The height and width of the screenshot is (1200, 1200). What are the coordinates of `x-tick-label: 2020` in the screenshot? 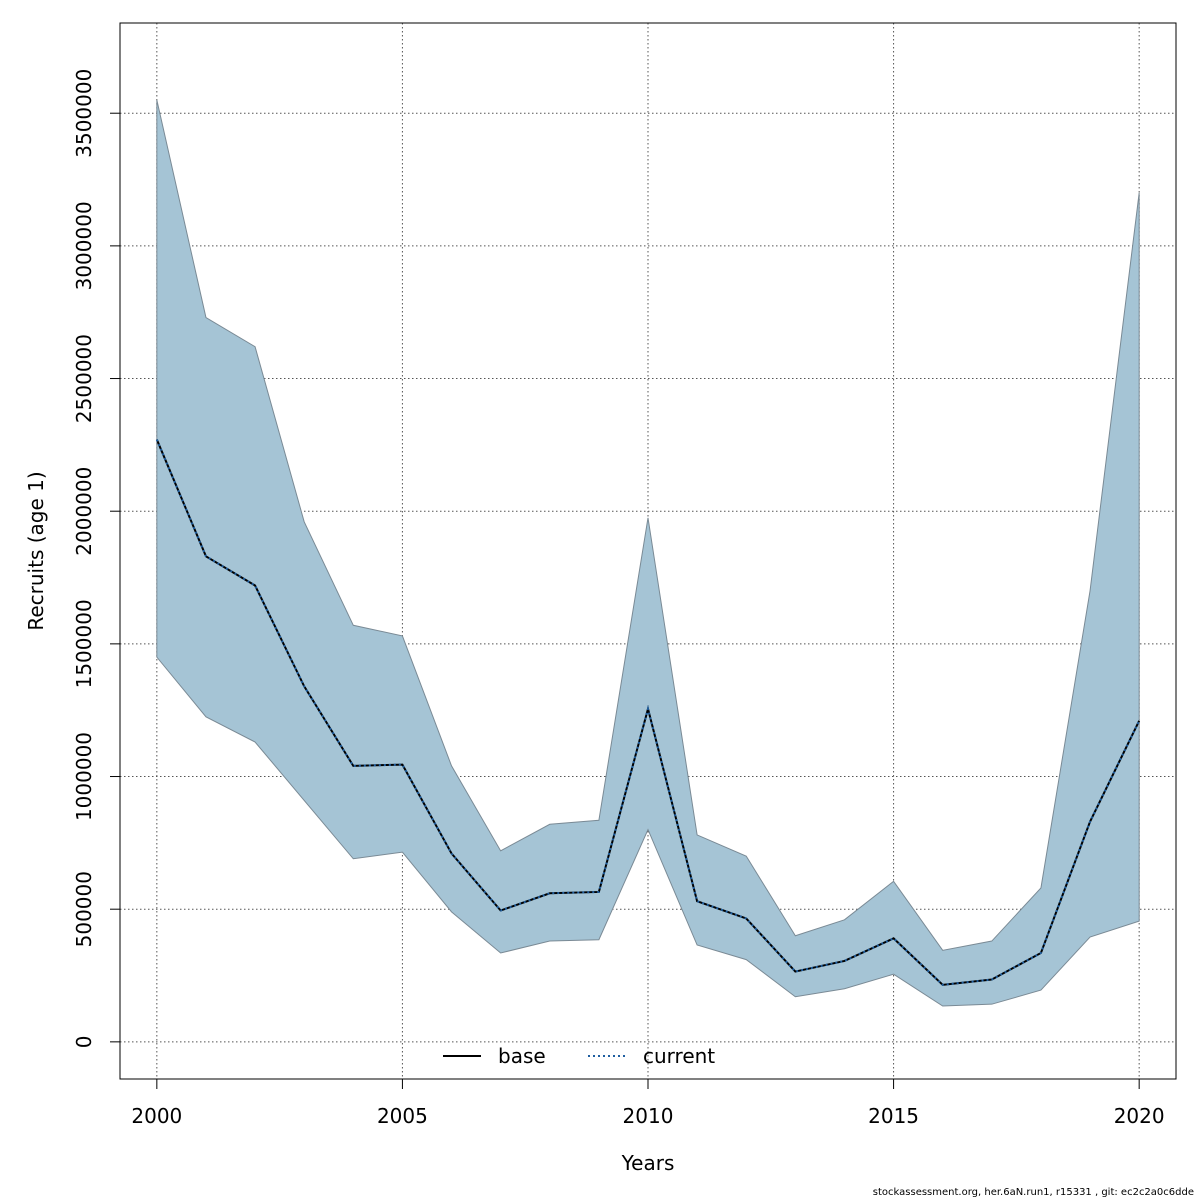 It's located at (1139, 1116).